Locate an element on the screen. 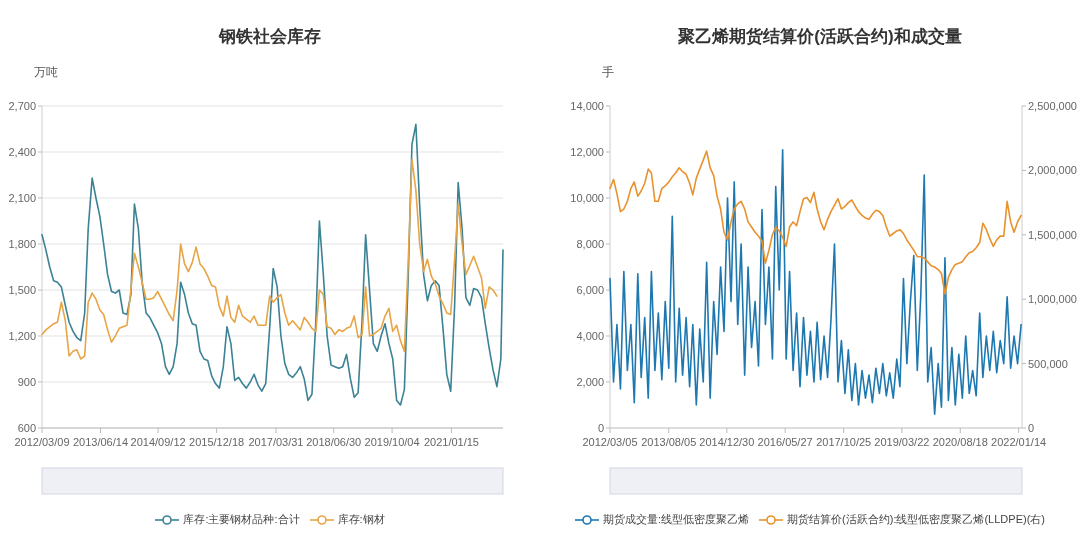  chart-title: 聚乙烯期货结算价(活跃合约)和成交量 is located at coordinates (819, 36).